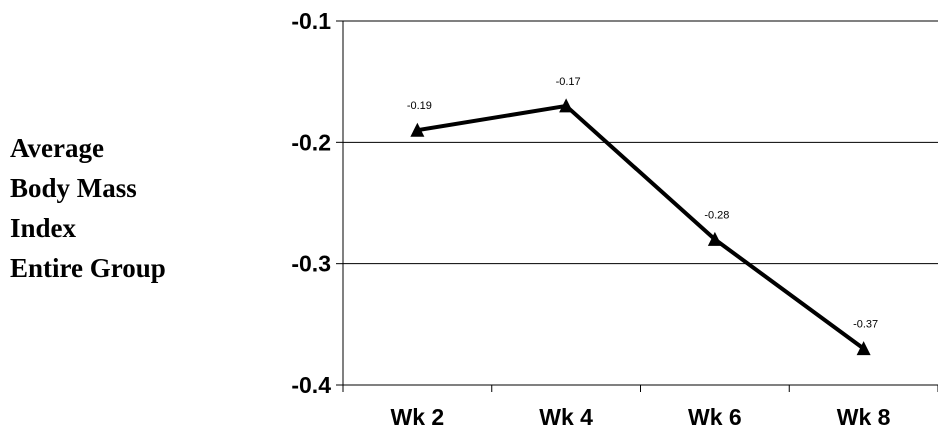  What do you see at coordinates (43, 228) in the screenshot?
I see `y-axis-label-line: Index` at bounding box center [43, 228].